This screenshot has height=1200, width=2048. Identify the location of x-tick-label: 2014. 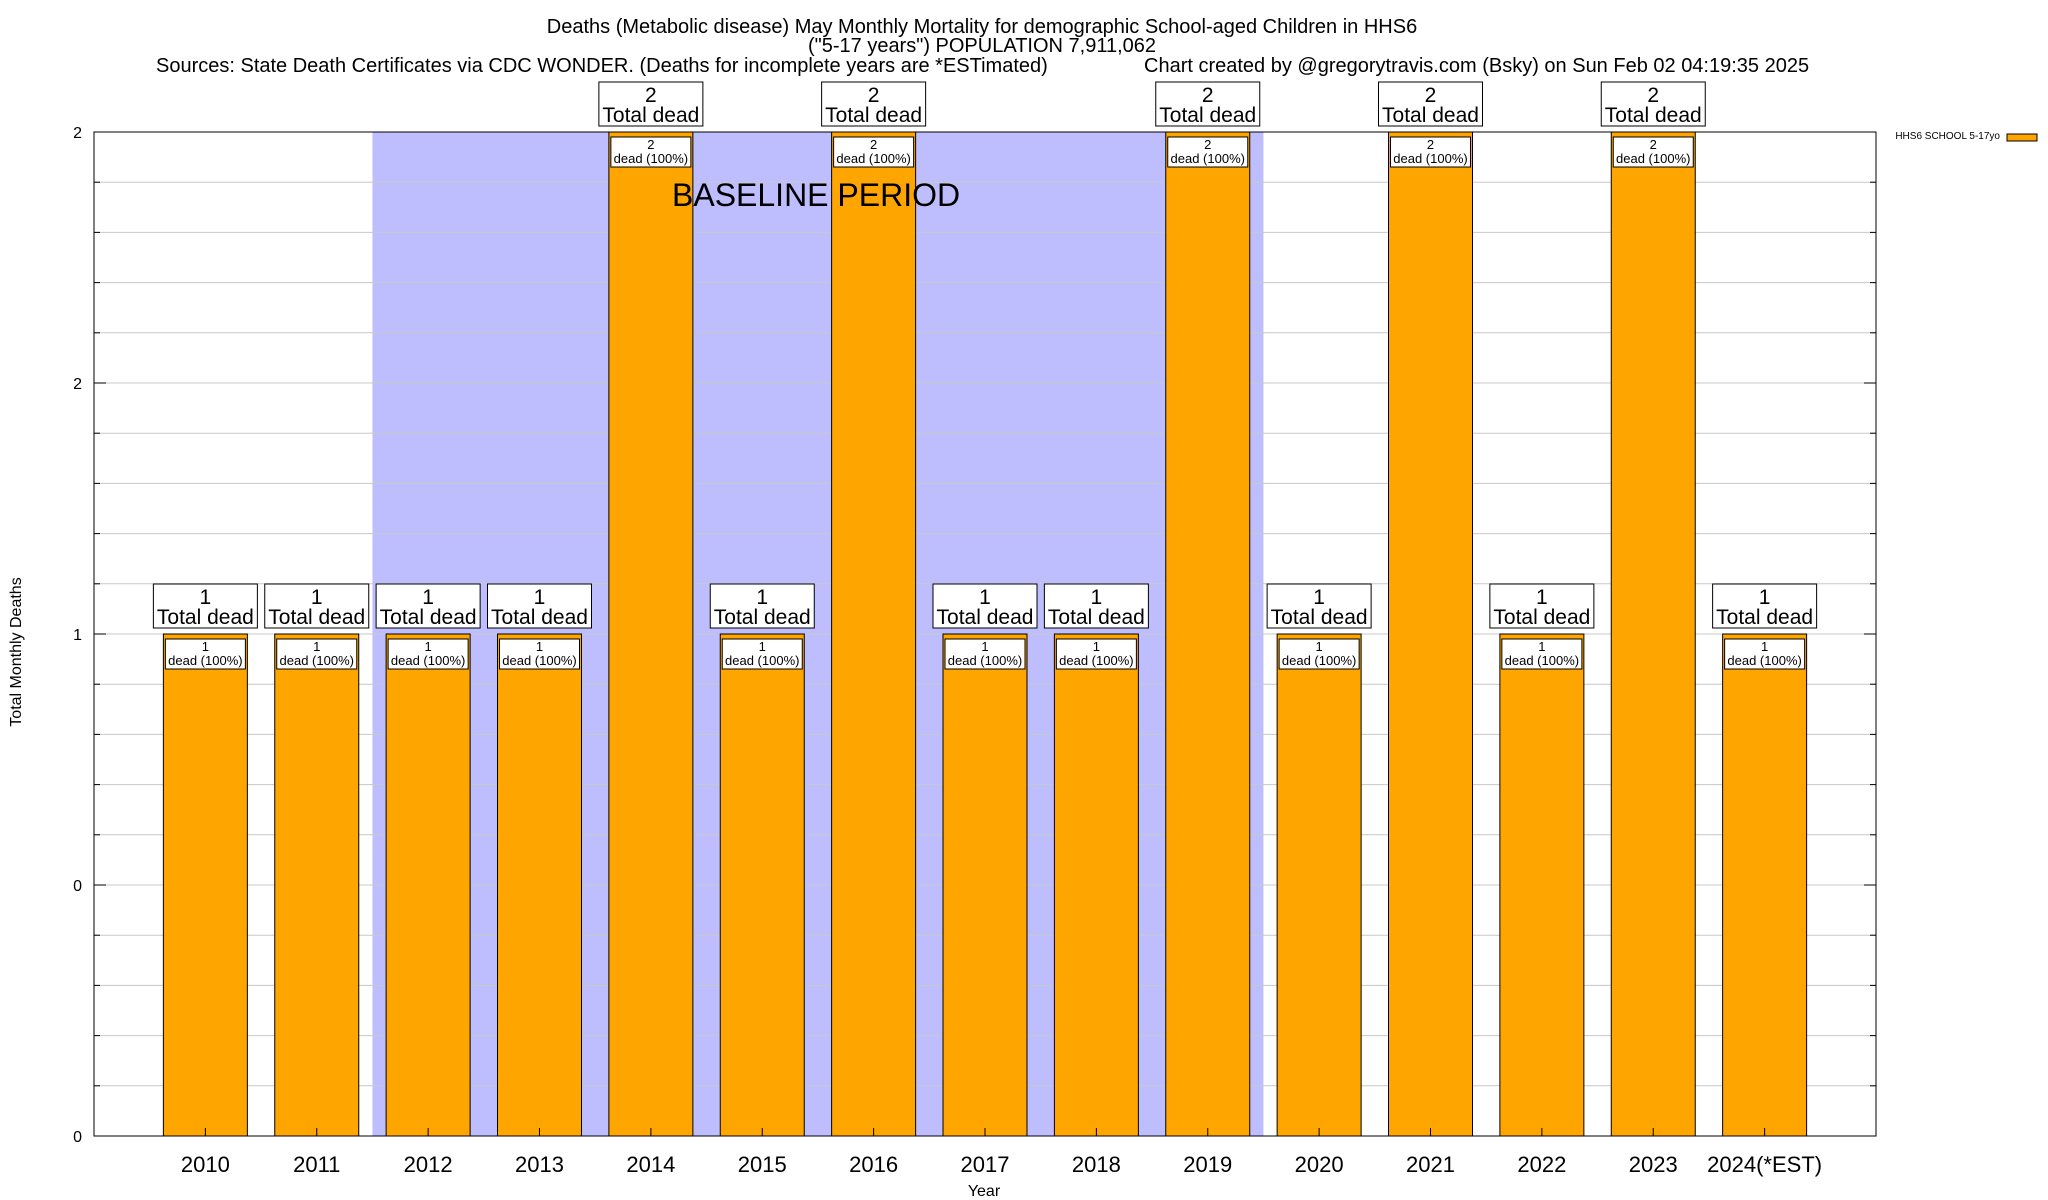
(650, 1164).